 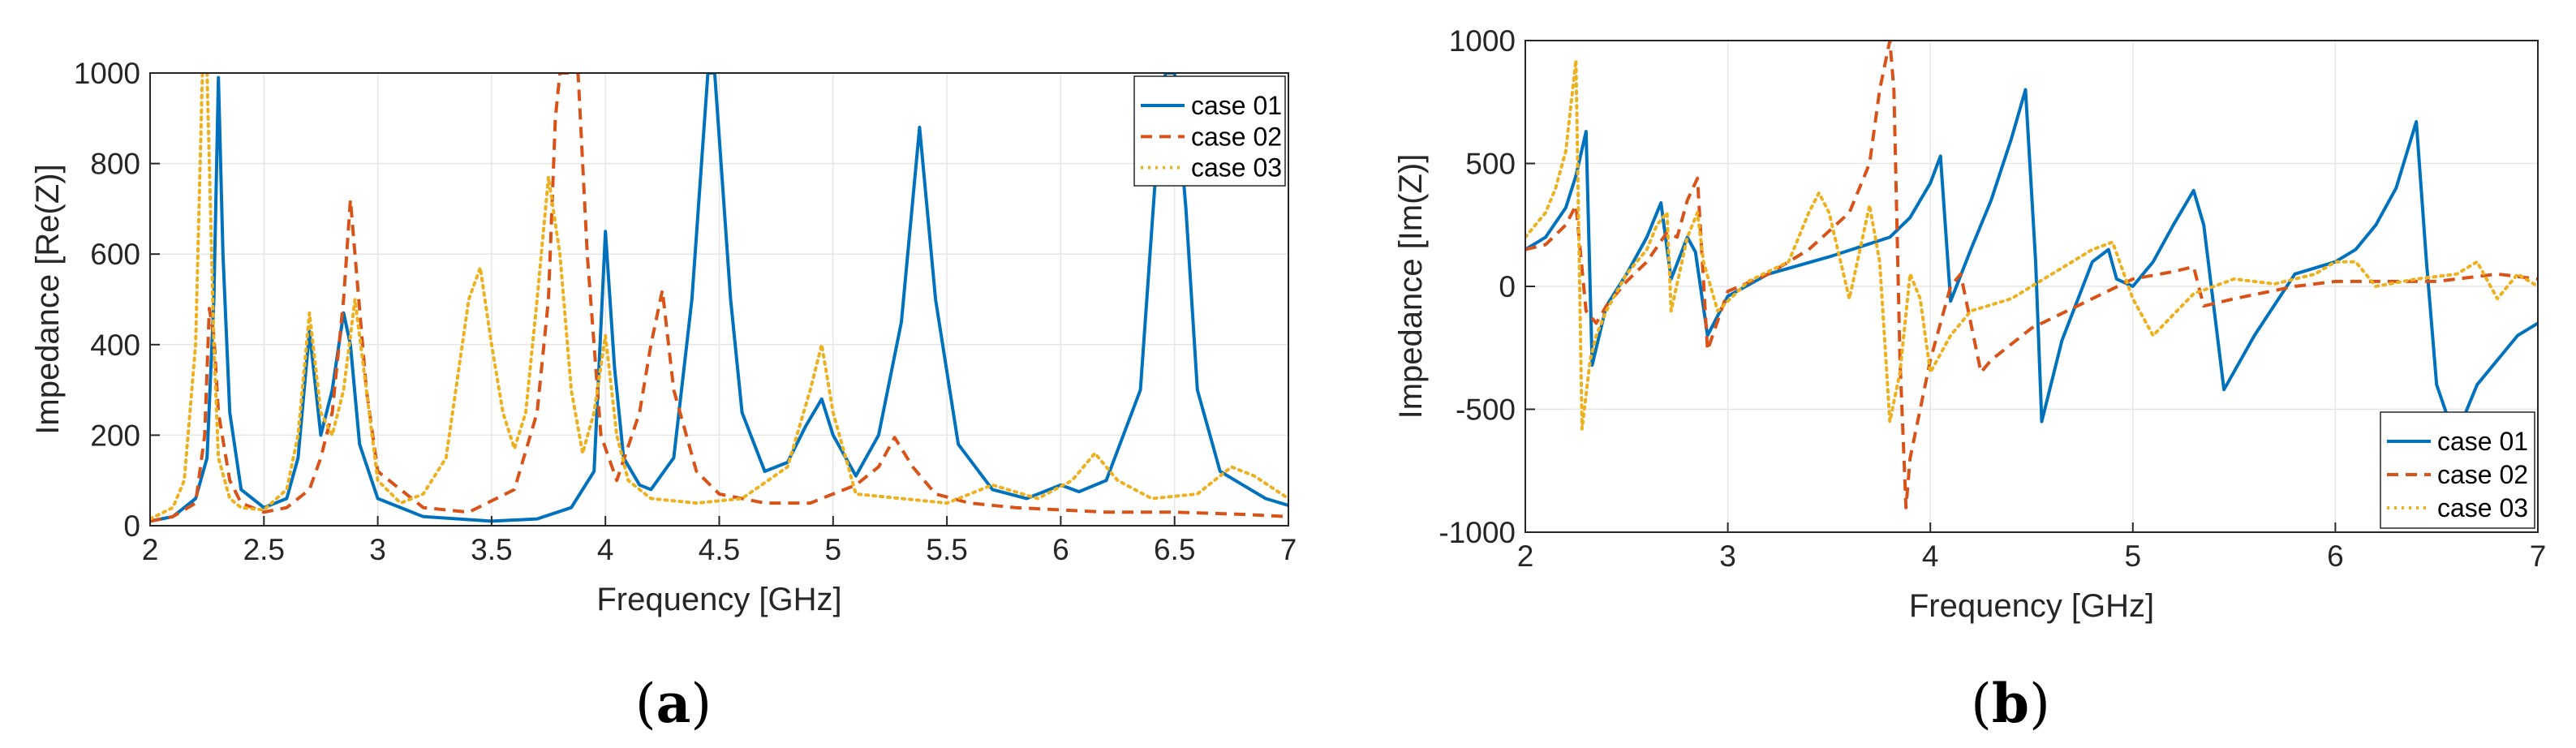 I want to click on panel-a-legend-label-case-01: case 01, so click(x=1236, y=105).